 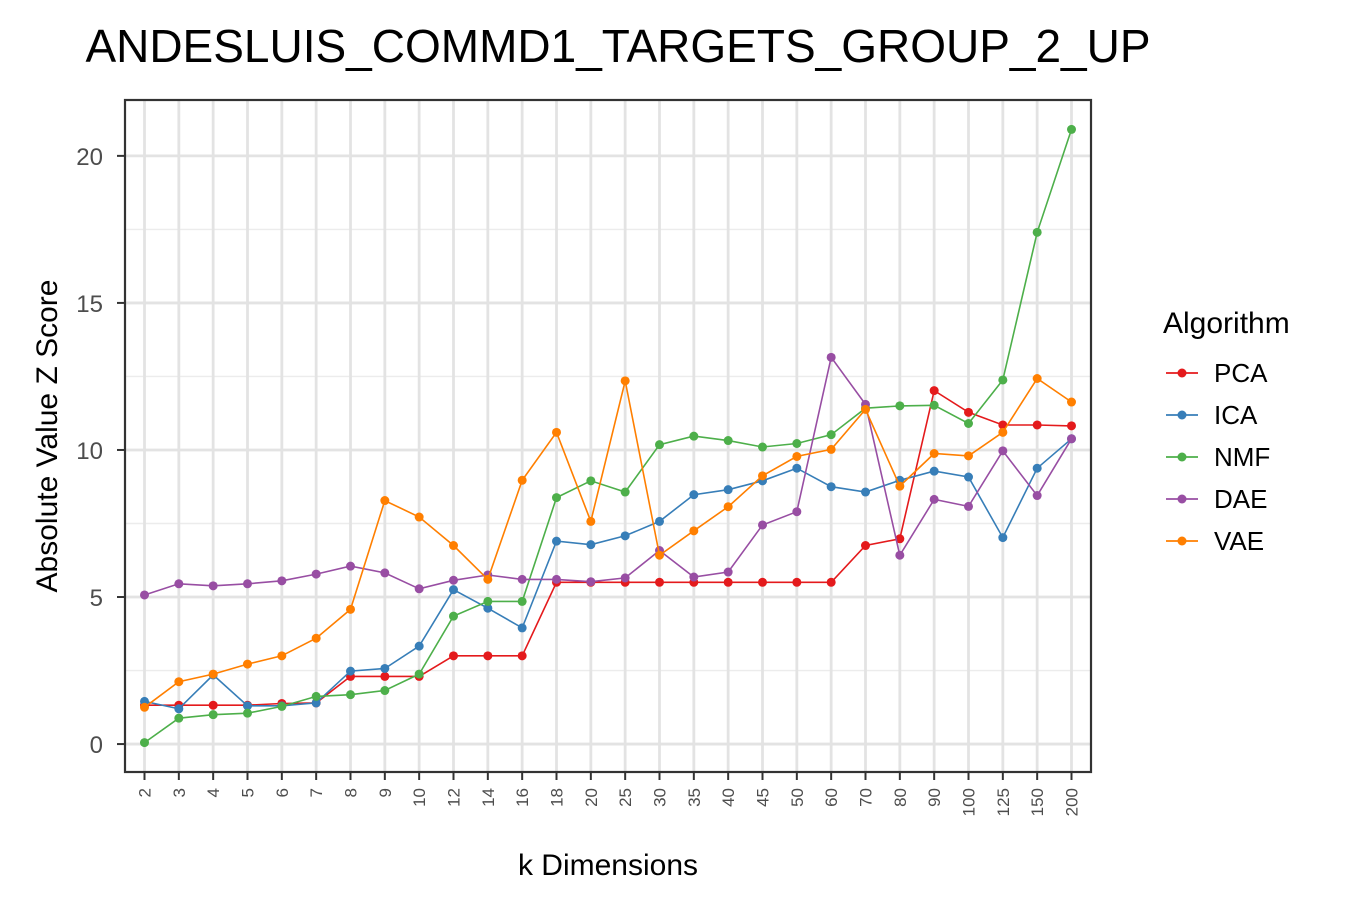 What do you see at coordinates (900, 797) in the screenshot?
I see `x-tick-label: 80` at bounding box center [900, 797].